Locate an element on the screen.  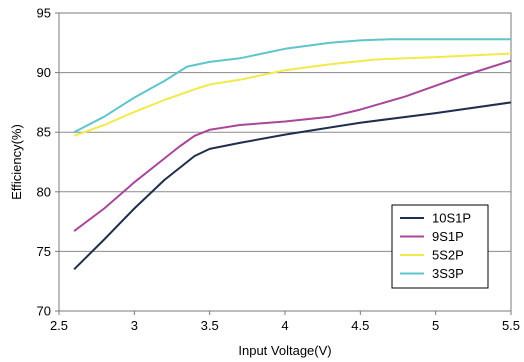
x-tick-label: 3.5 is located at coordinates (210, 325).